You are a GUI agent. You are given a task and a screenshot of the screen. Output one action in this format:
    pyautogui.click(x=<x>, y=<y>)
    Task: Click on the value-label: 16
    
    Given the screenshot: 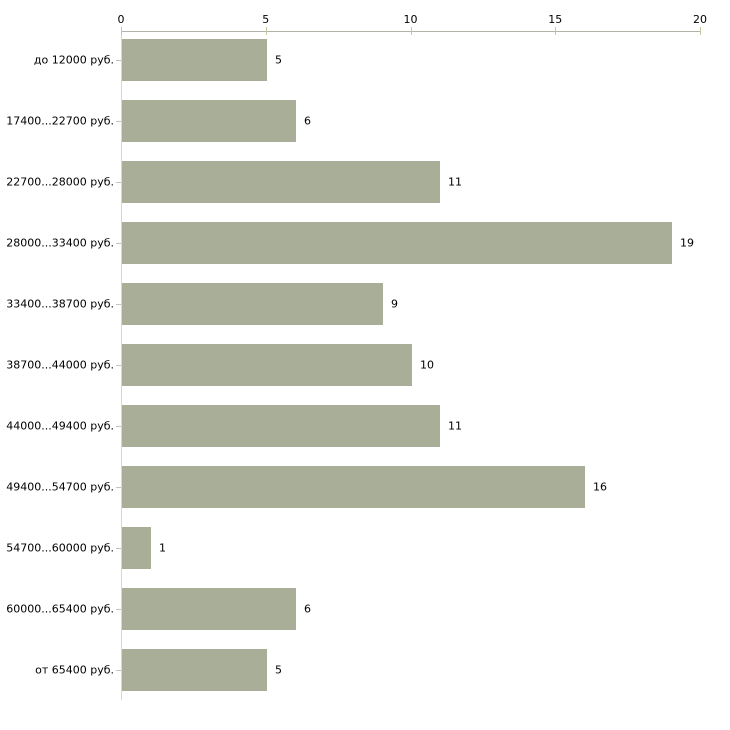 What is the action you would take?
    pyautogui.click(x=600, y=487)
    